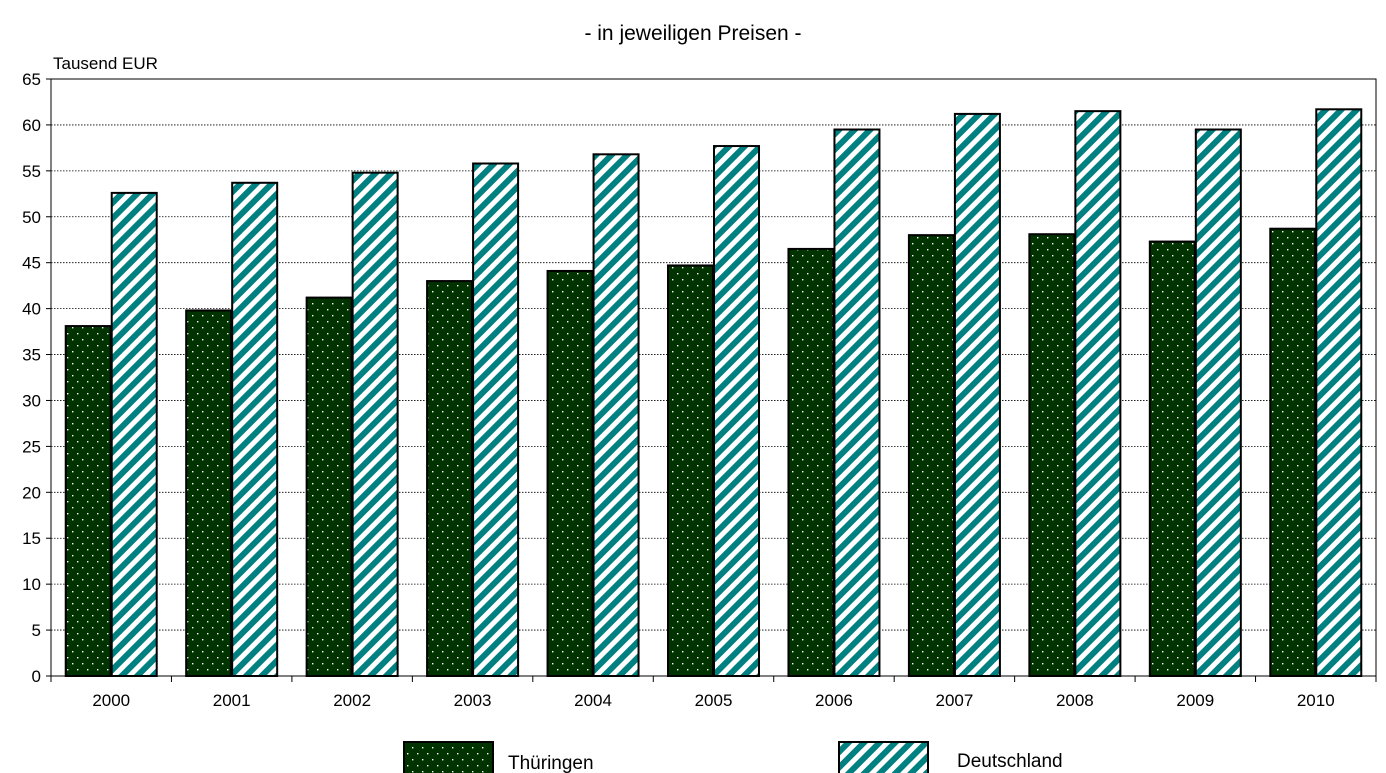  Describe the element at coordinates (31, 355) in the screenshot. I see `y-tick-label: 35` at that location.